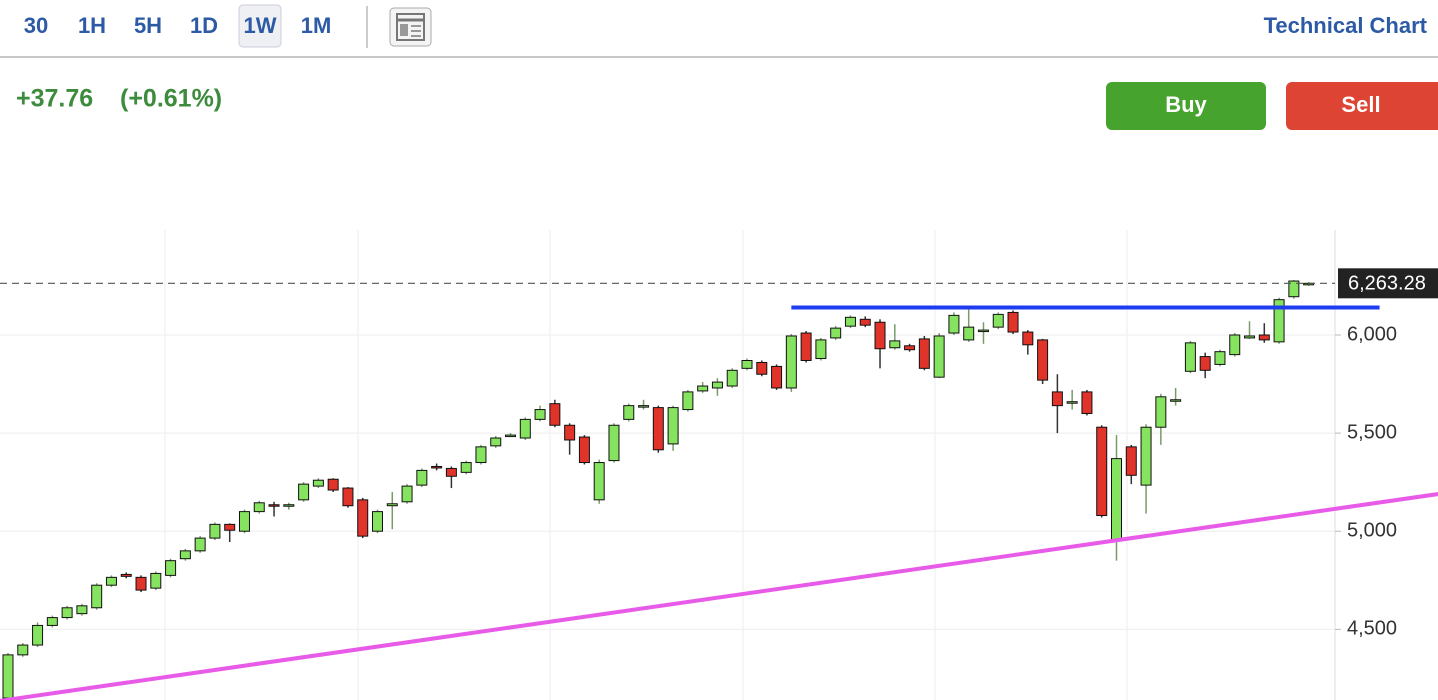 The image size is (1438, 700). Describe the element at coordinates (316, 25) in the screenshot. I see `interval-button: 1M` at that location.